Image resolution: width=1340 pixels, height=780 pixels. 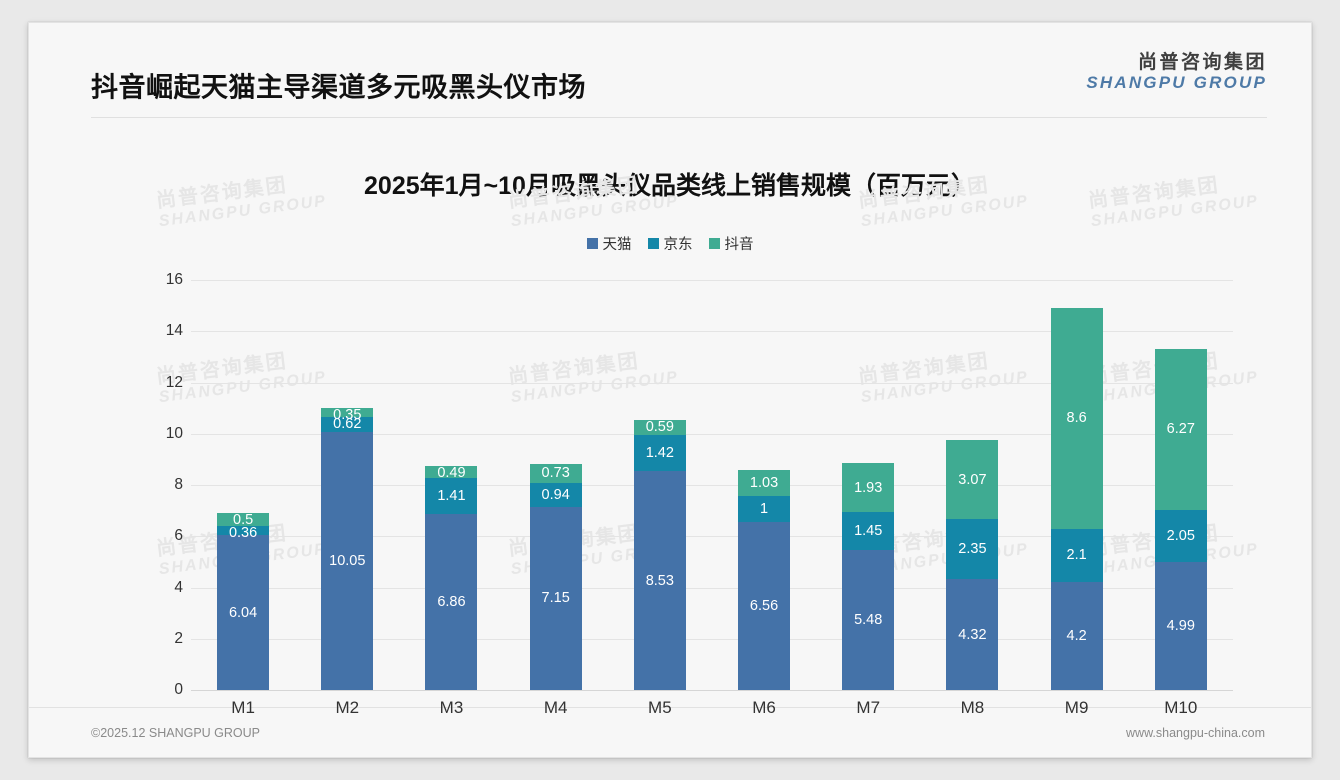 I want to click on bar-segment-抖音-M4: 0.73, so click(x=555, y=473).